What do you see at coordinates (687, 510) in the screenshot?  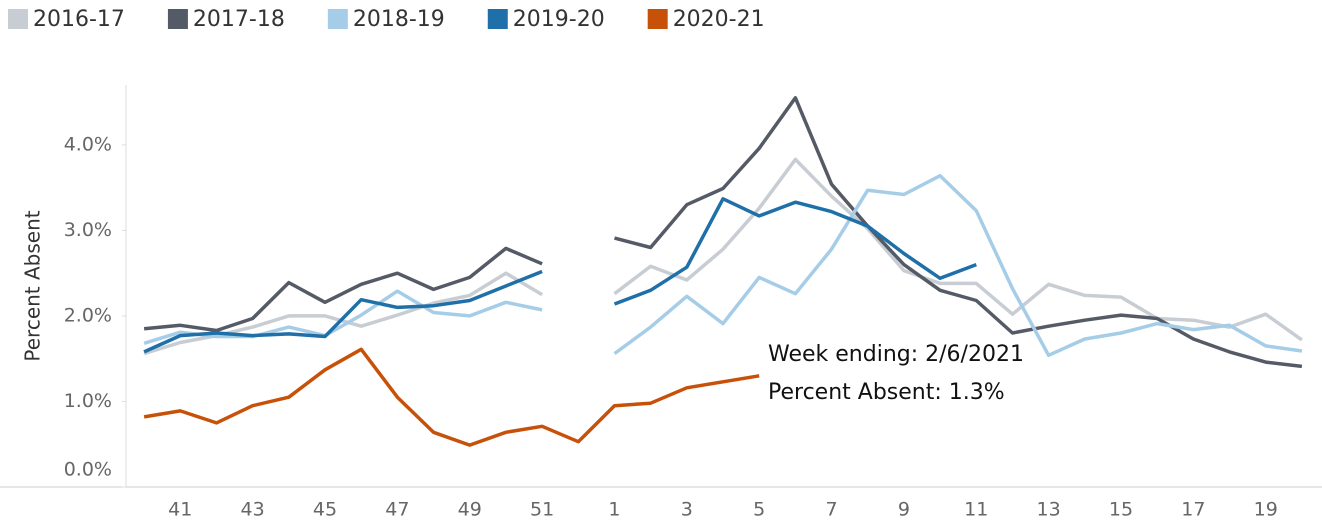 I see `x-tick-label: 3` at bounding box center [687, 510].